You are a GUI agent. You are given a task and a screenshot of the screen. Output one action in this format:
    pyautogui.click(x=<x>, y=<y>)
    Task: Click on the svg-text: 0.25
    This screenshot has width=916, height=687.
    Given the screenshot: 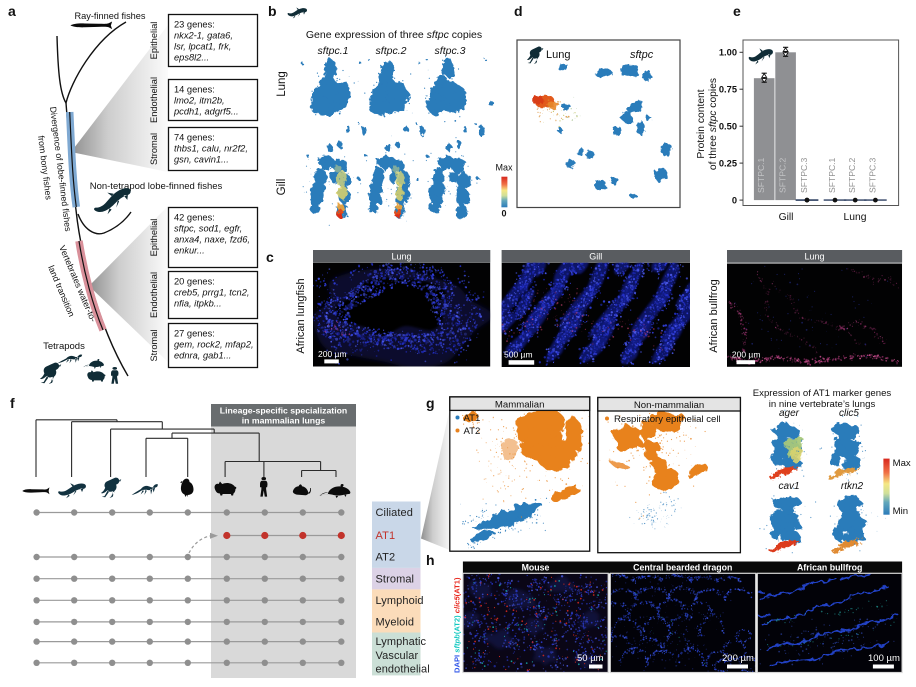 What is the action you would take?
    pyautogui.click(x=728, y=163)
    